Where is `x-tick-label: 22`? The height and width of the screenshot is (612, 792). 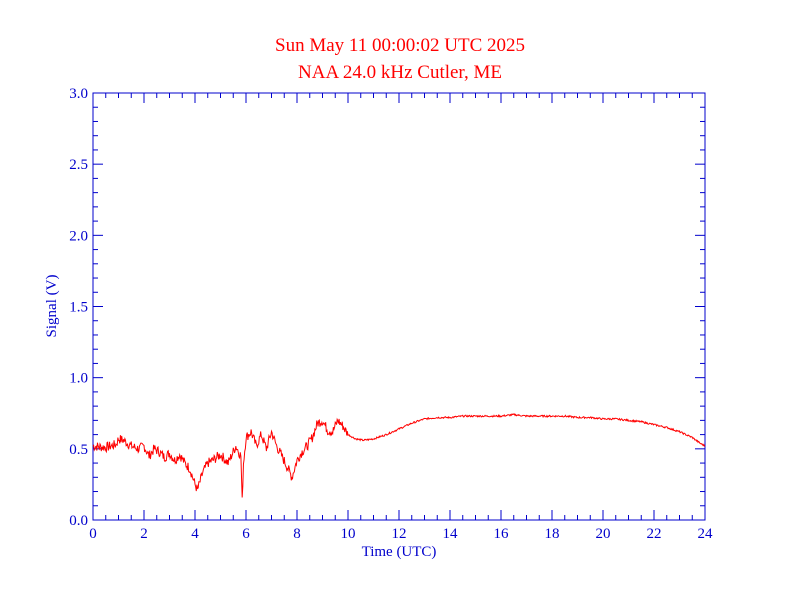
x-tick-label: 22 is located at coordinates (654, 534).